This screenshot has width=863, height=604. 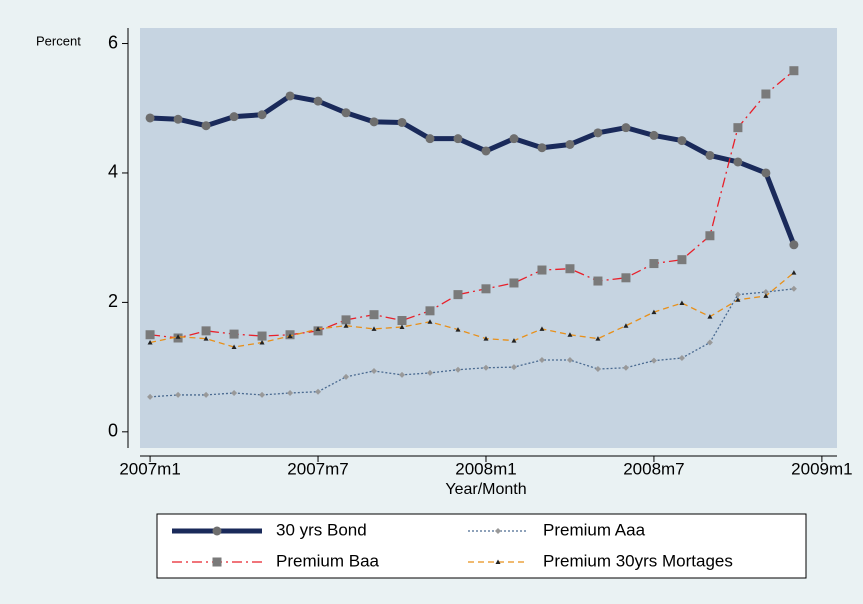 I want to click on x-tick-label: 2008m7, so click(x=653, y=468).